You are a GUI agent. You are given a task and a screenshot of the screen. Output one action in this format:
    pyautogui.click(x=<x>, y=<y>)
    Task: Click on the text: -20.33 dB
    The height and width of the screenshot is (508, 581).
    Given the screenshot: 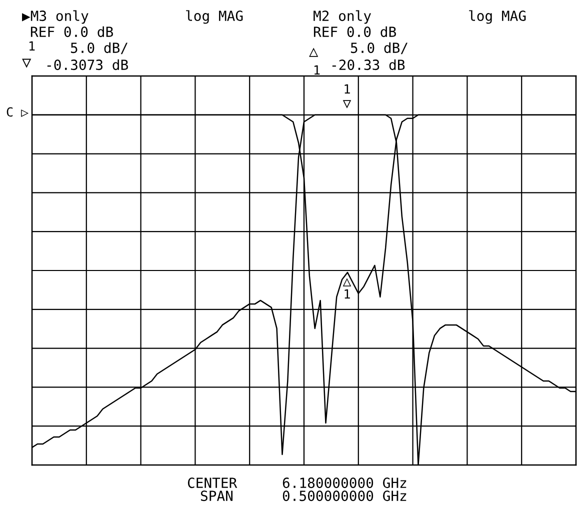 What is the action you would take?
    pyautogui.click(x=368, y=64)
    